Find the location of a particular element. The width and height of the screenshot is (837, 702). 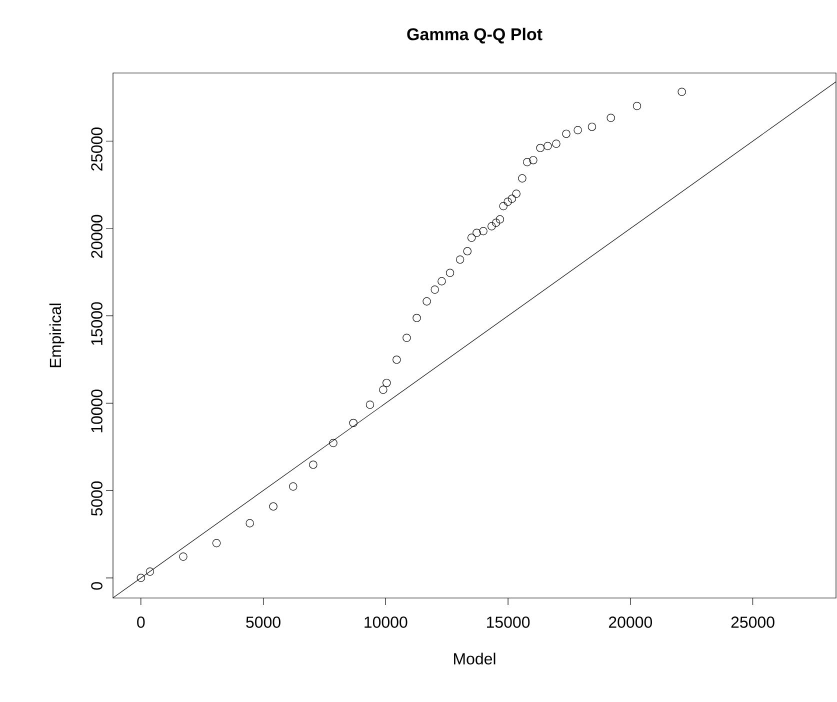

x-tick-label: 10000 is located at coordinates (386, 622).